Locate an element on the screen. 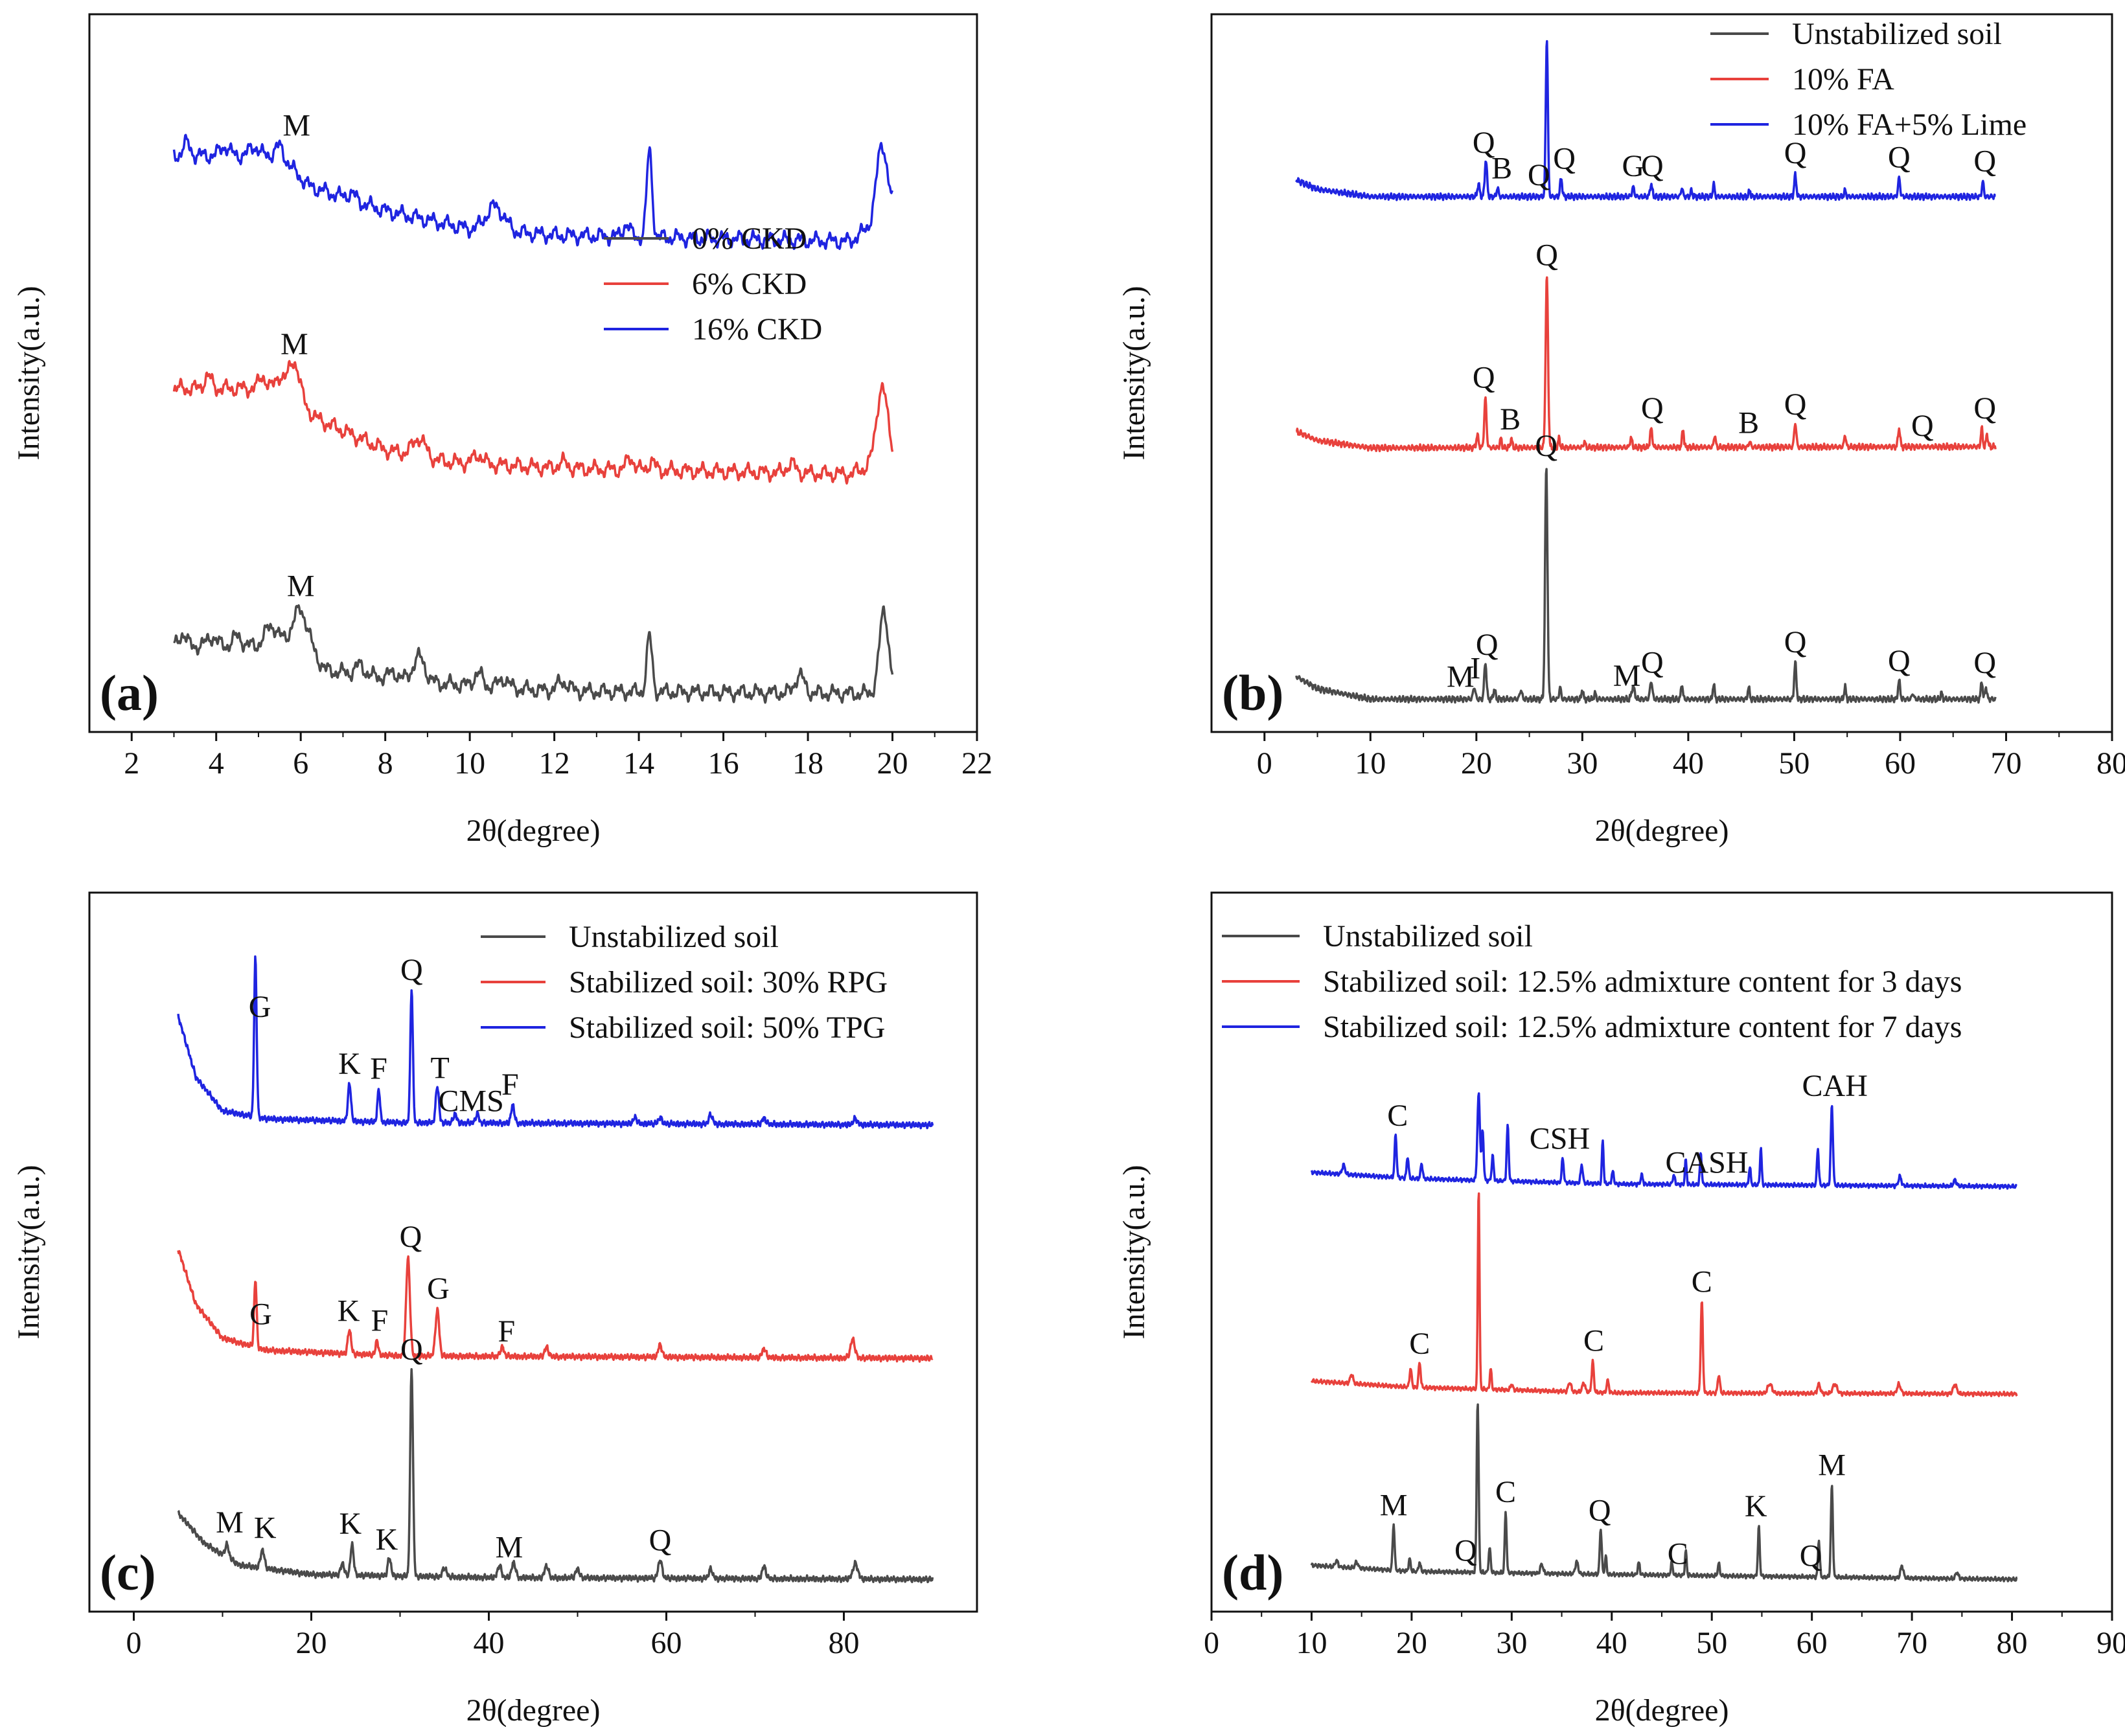 The height and width of the screenshot is (1736, 2125). x-tick-label: 18 is located at coordinates (807, 764).